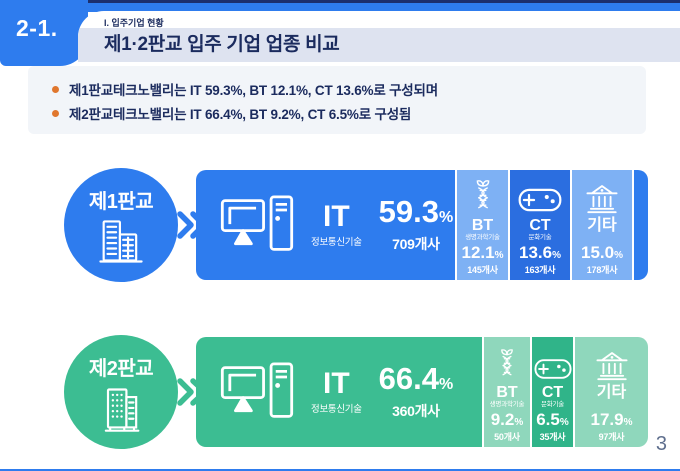 The height and width of the screenshot is (471, 680). I want to click on bar-end-cap, so click(641, 225).